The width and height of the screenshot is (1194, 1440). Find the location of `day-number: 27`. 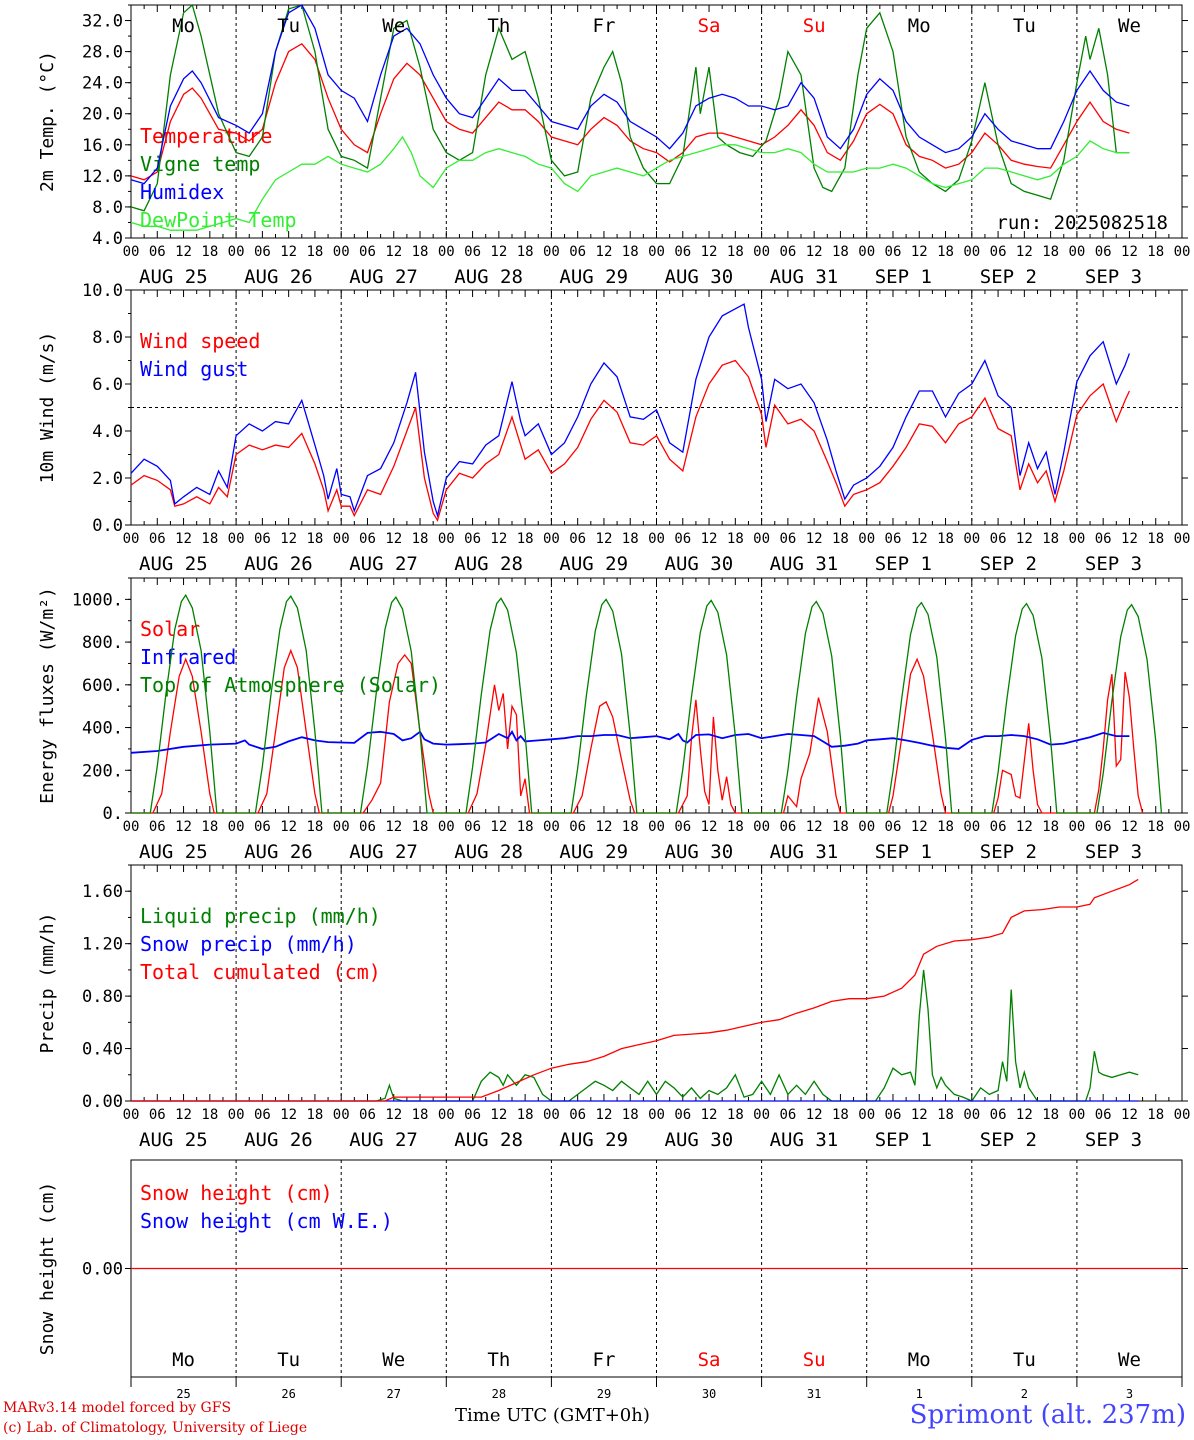

day-number: 27 is located at coordinates (394, 1394).